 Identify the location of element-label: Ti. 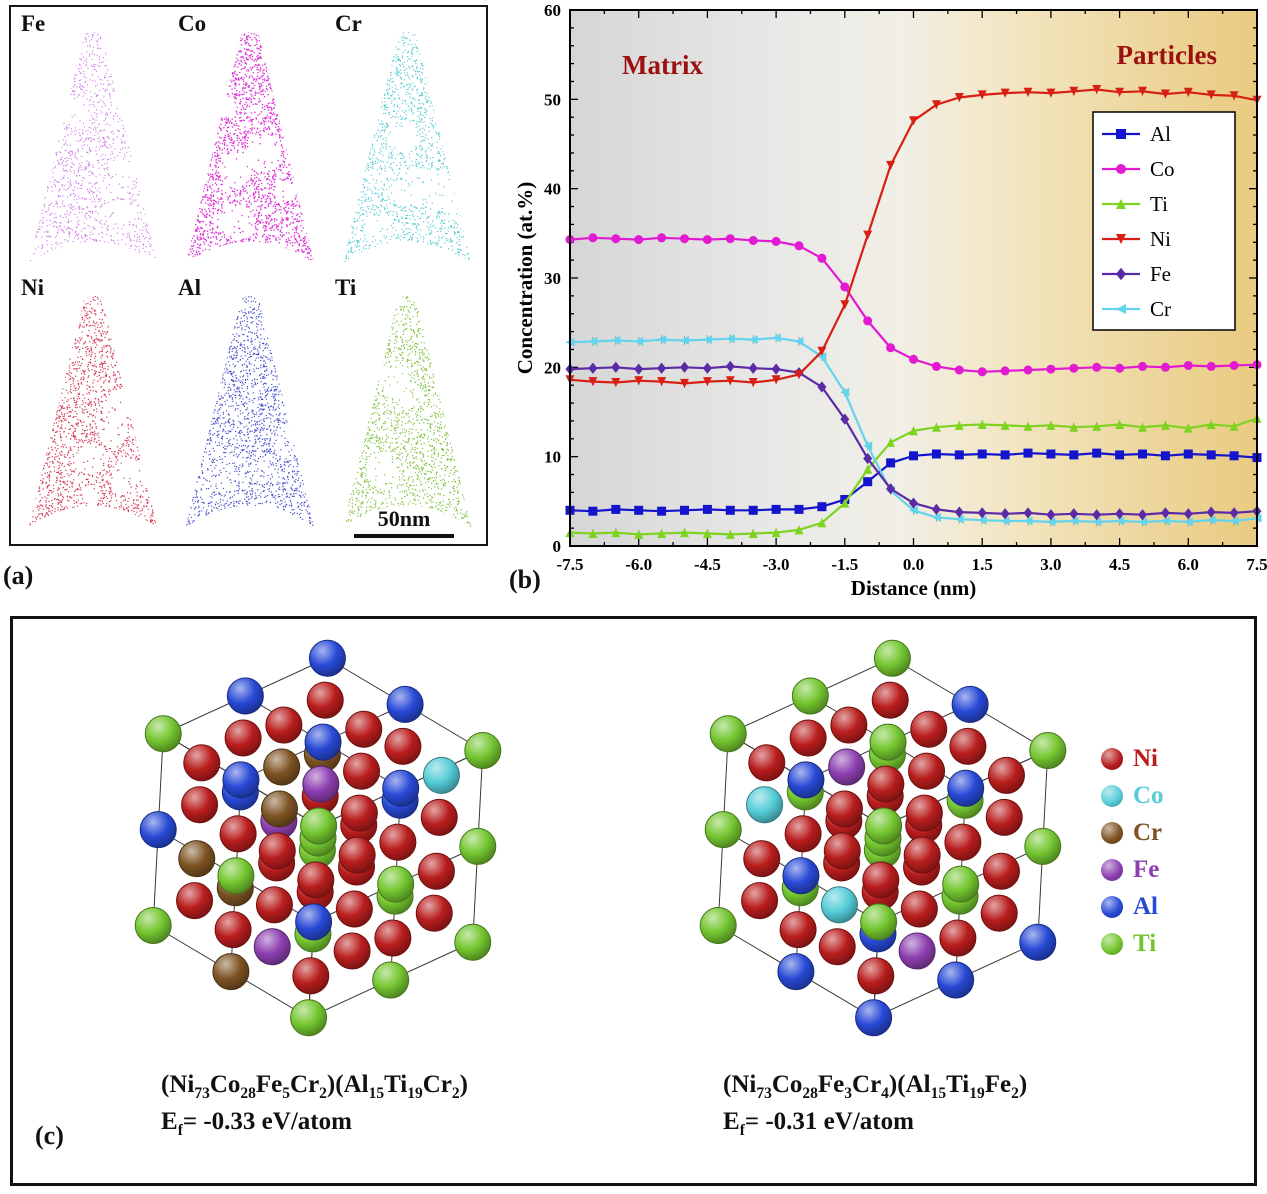
(346, 287).